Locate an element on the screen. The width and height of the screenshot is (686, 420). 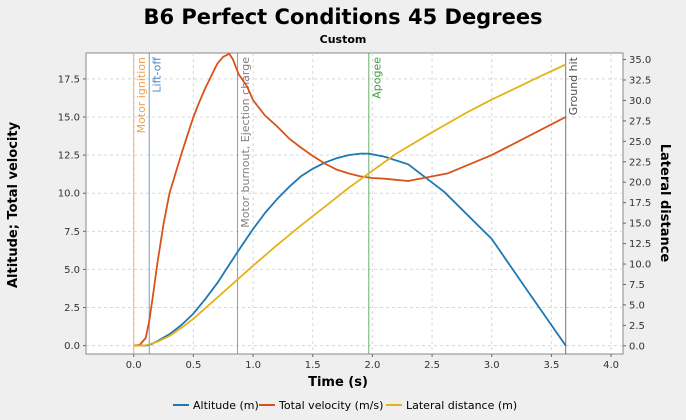
legend-entry: Total velocity (m/s) is located at coordinates (330, 405).